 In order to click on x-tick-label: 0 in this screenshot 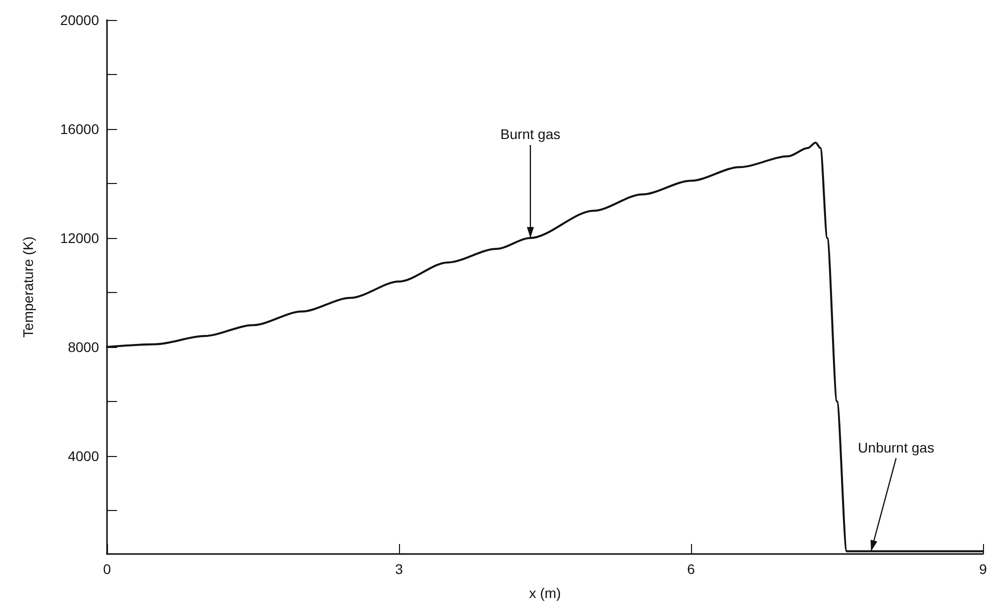, I will do `click(107, 569)`.